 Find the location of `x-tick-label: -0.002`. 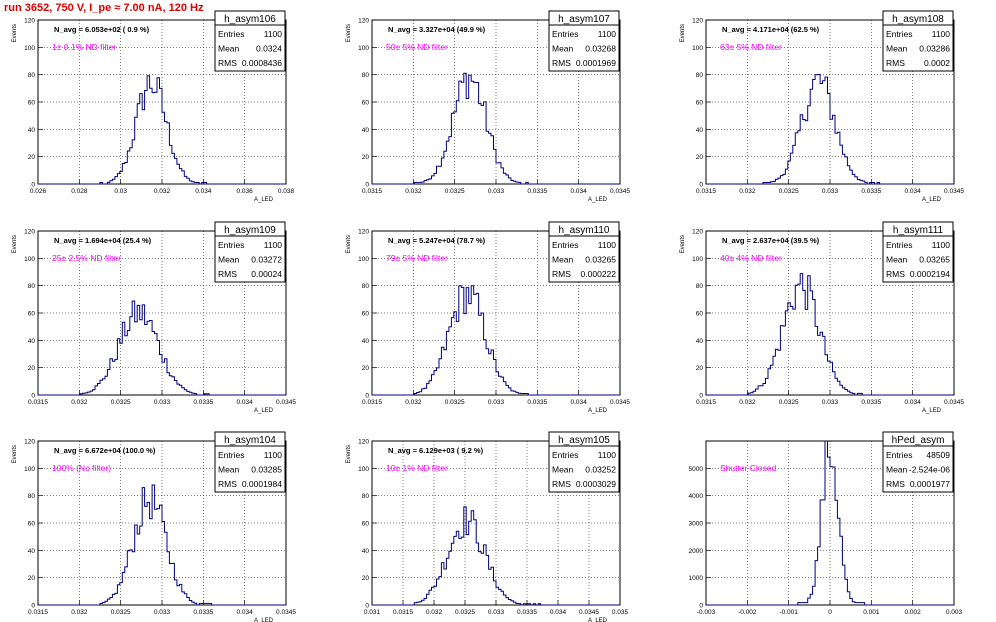

x-tick-label: -0.002 is located at coordinates (747, 612).